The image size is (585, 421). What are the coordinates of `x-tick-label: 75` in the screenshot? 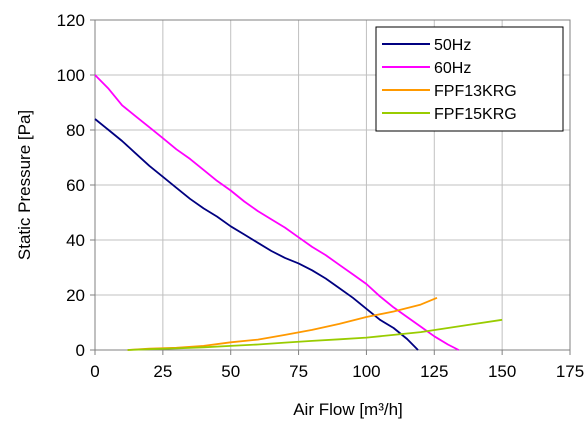 It's located at (298, 371).